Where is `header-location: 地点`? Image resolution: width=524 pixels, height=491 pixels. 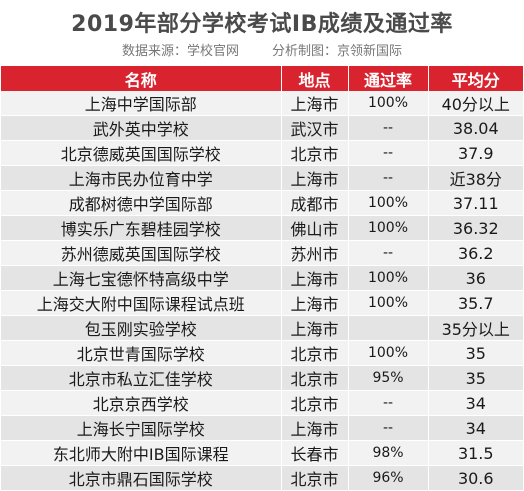
header-location: 地点 is located at coordinates (315, 78).